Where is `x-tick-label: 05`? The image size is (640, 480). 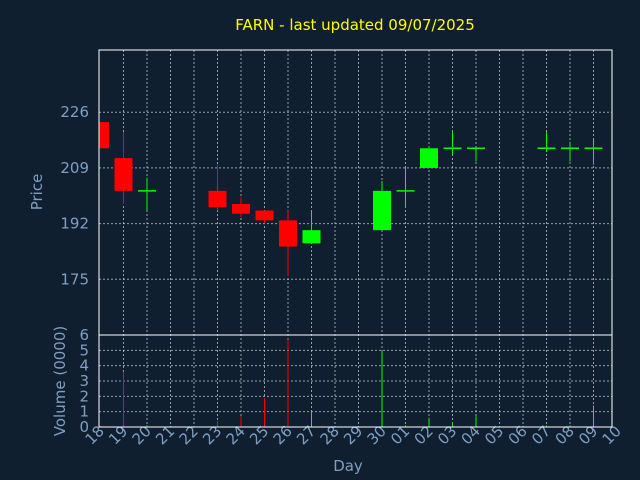 x-tick-label: 05 is located at coordinates (494, 435).